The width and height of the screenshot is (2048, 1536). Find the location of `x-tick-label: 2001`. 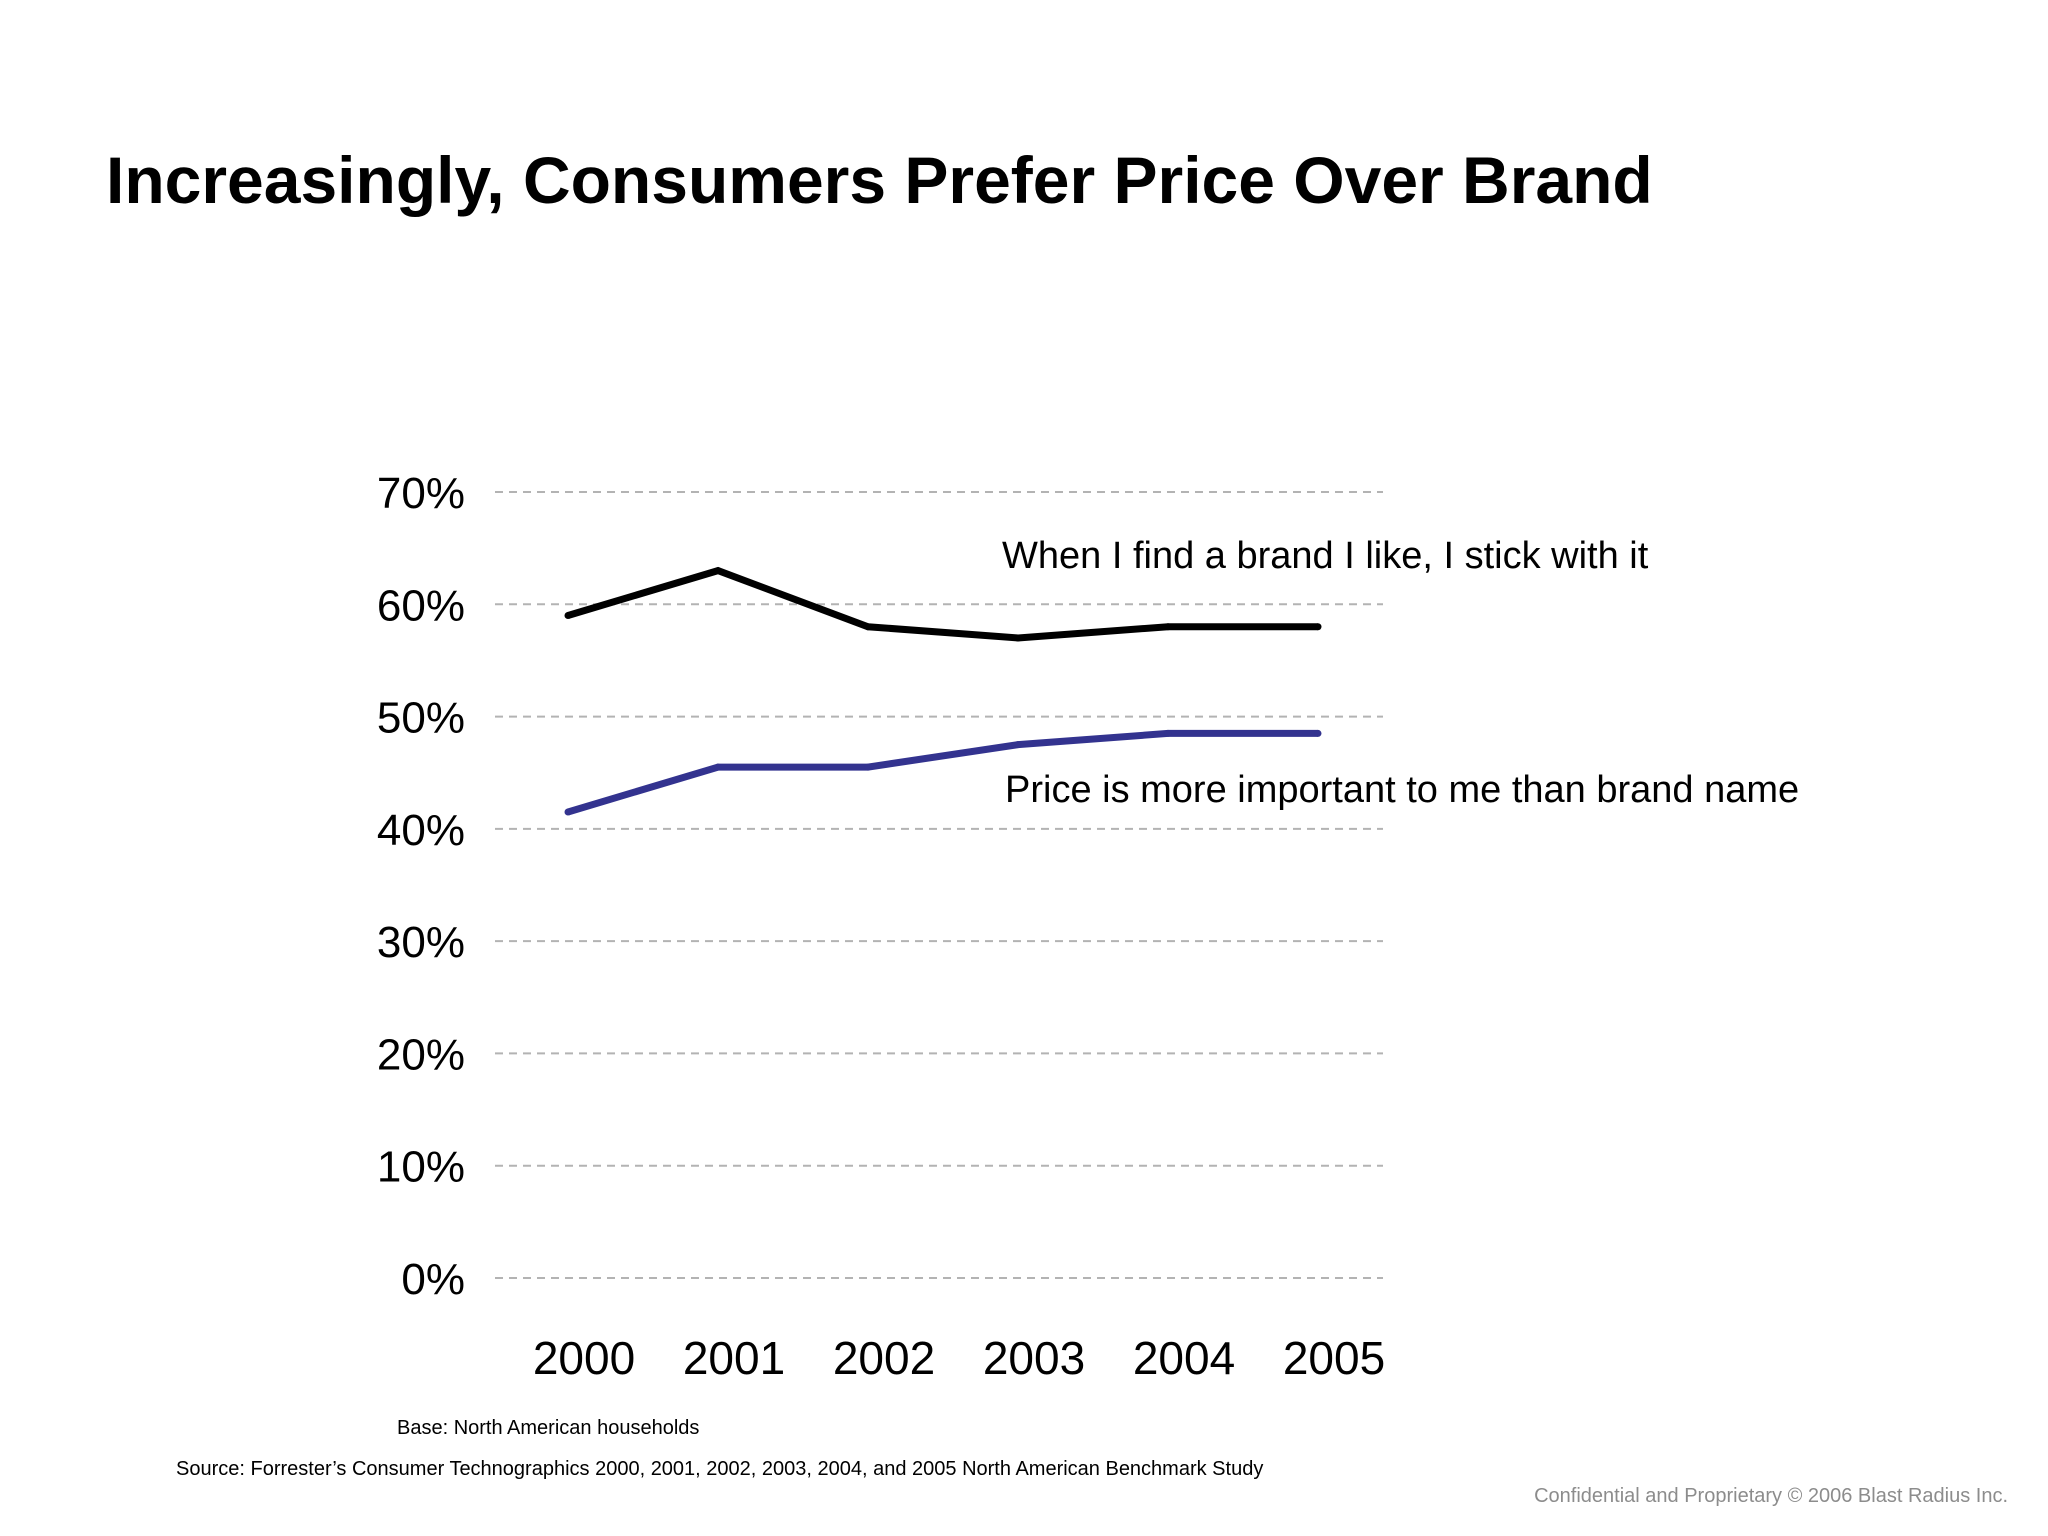

x-tick-label: 2001 is located at coordinates (734, 1358).